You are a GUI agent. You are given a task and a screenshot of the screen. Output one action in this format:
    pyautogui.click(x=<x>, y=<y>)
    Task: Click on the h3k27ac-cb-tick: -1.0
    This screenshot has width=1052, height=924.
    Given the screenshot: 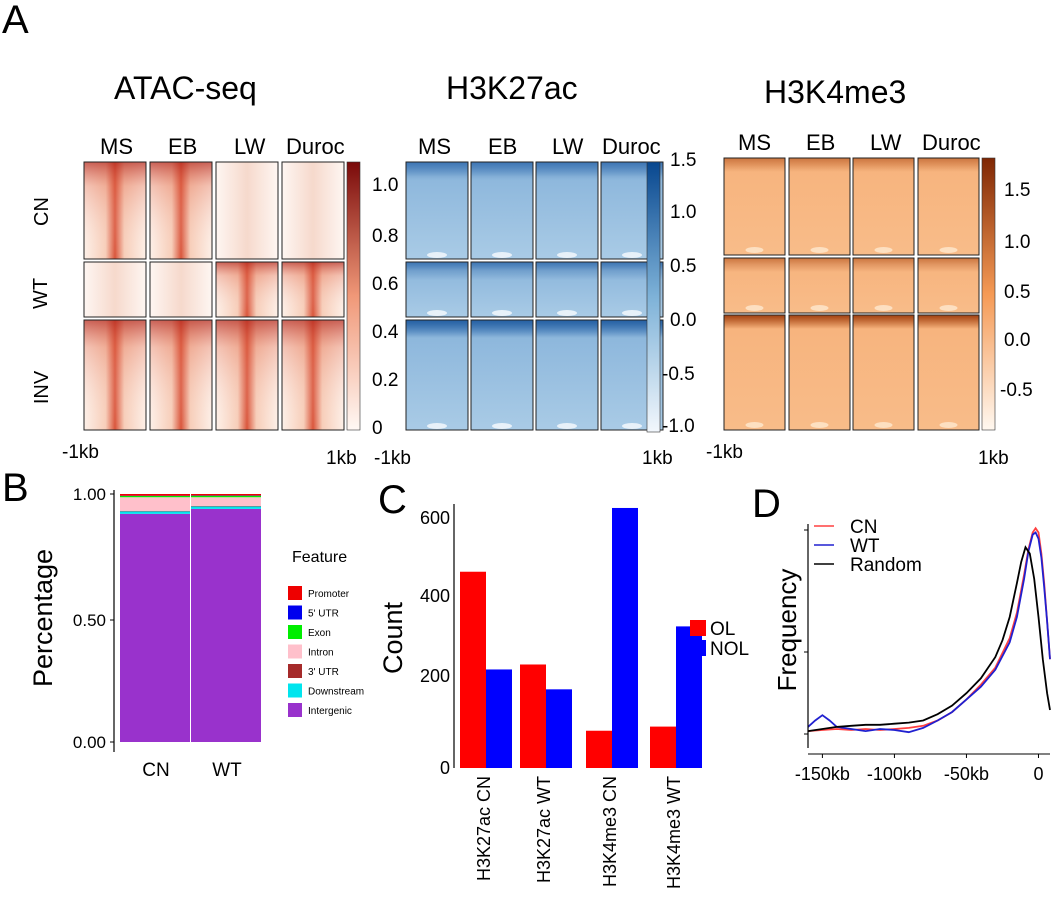 What is the action you would take?
    pyautogui.click(x=678, y=426)
    